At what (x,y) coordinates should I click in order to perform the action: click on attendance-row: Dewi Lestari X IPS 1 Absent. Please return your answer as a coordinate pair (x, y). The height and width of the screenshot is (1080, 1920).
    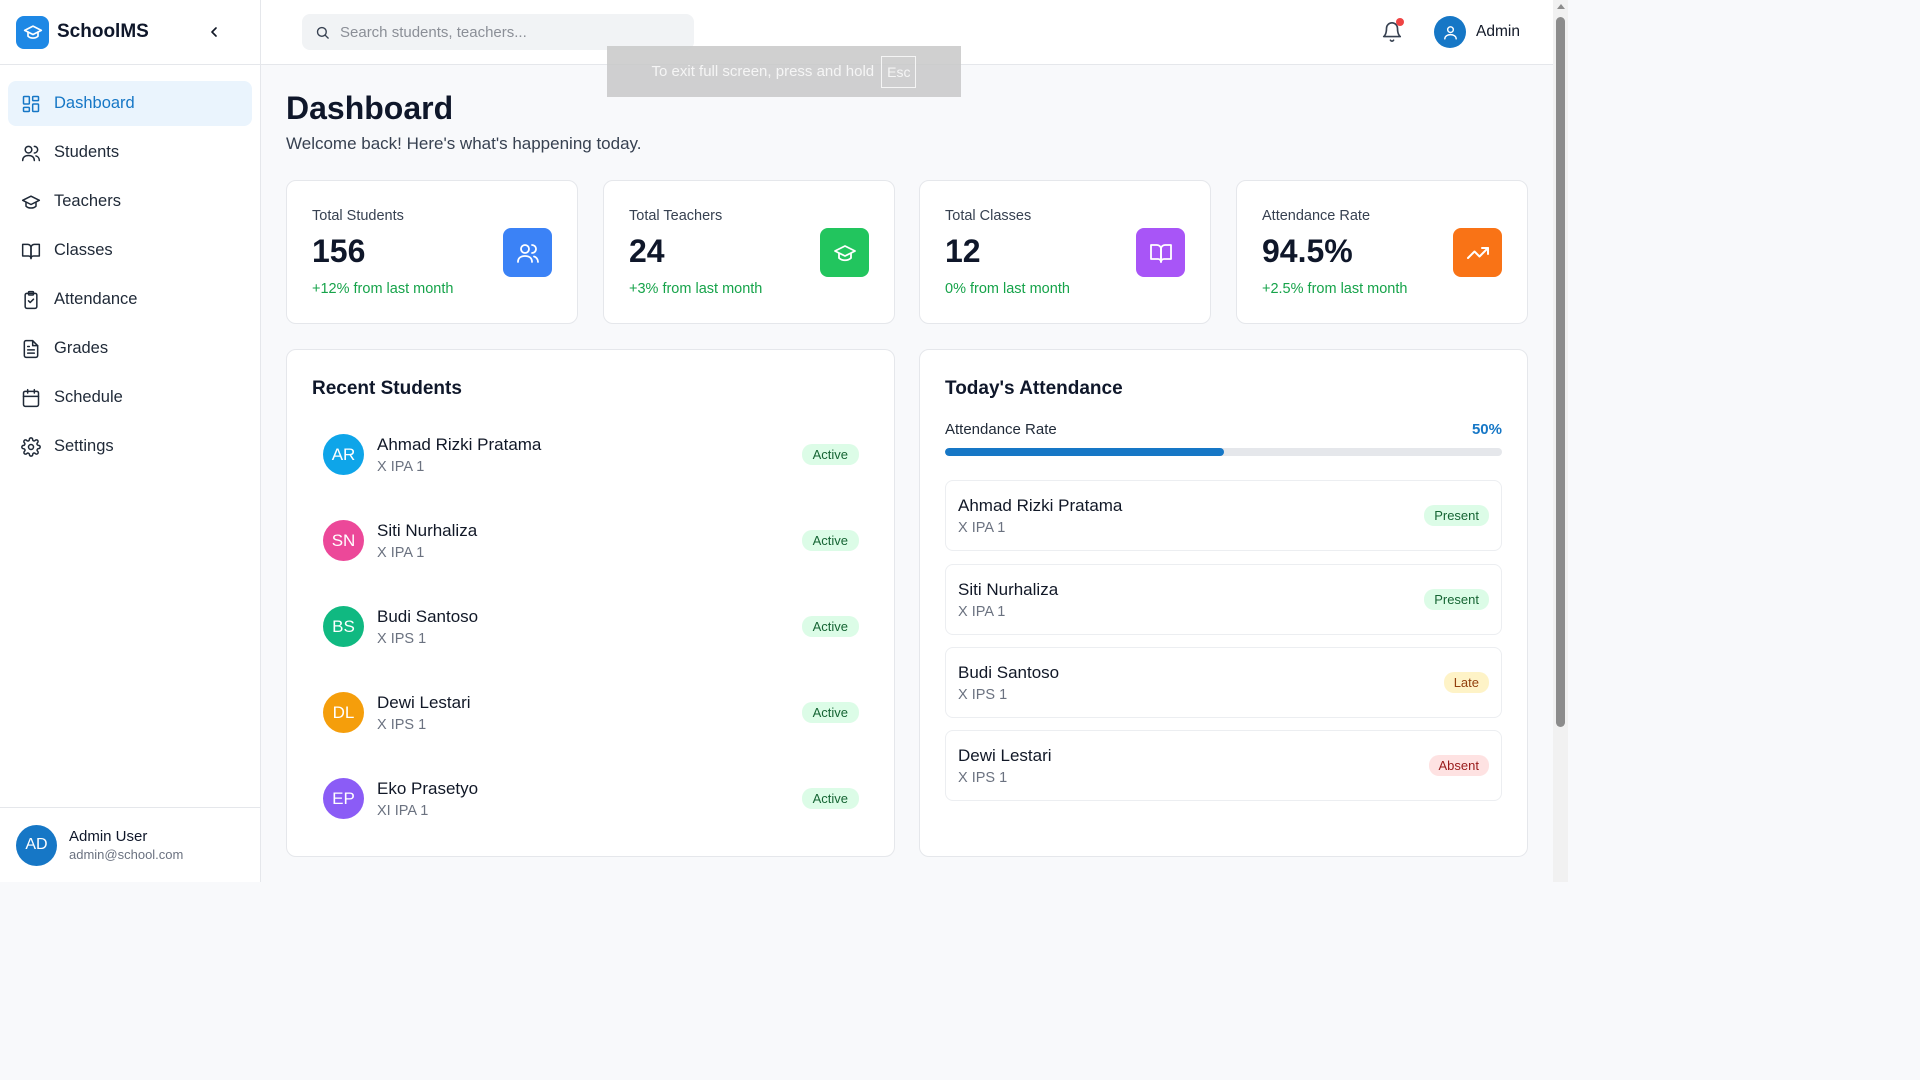
    Looking at the image, I should click on (1223, 765).